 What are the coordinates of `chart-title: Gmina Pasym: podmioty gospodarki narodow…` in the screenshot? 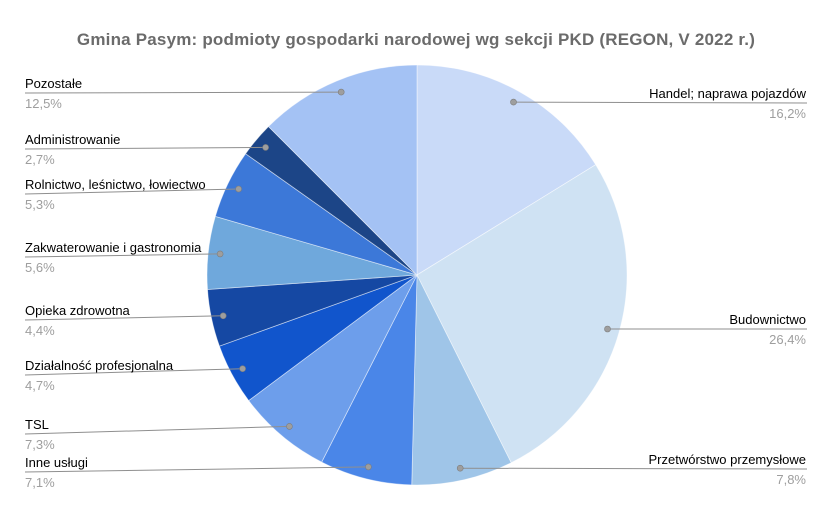 It's located at (416, 39).